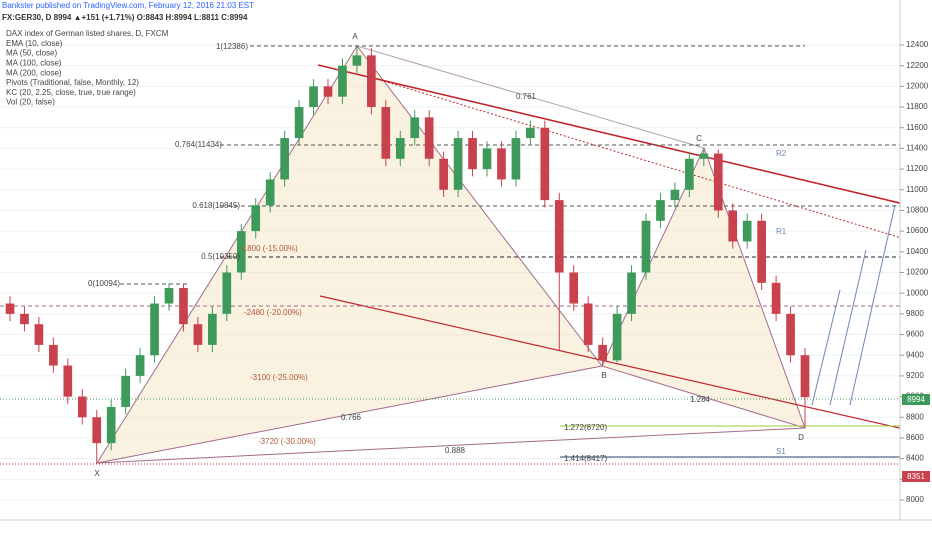 This screenshot has height=550, width=932. What do you see at coordinates (781, 153) in the screenshot?
I see `pivot-label: R2` at bounding box center [781, 153].